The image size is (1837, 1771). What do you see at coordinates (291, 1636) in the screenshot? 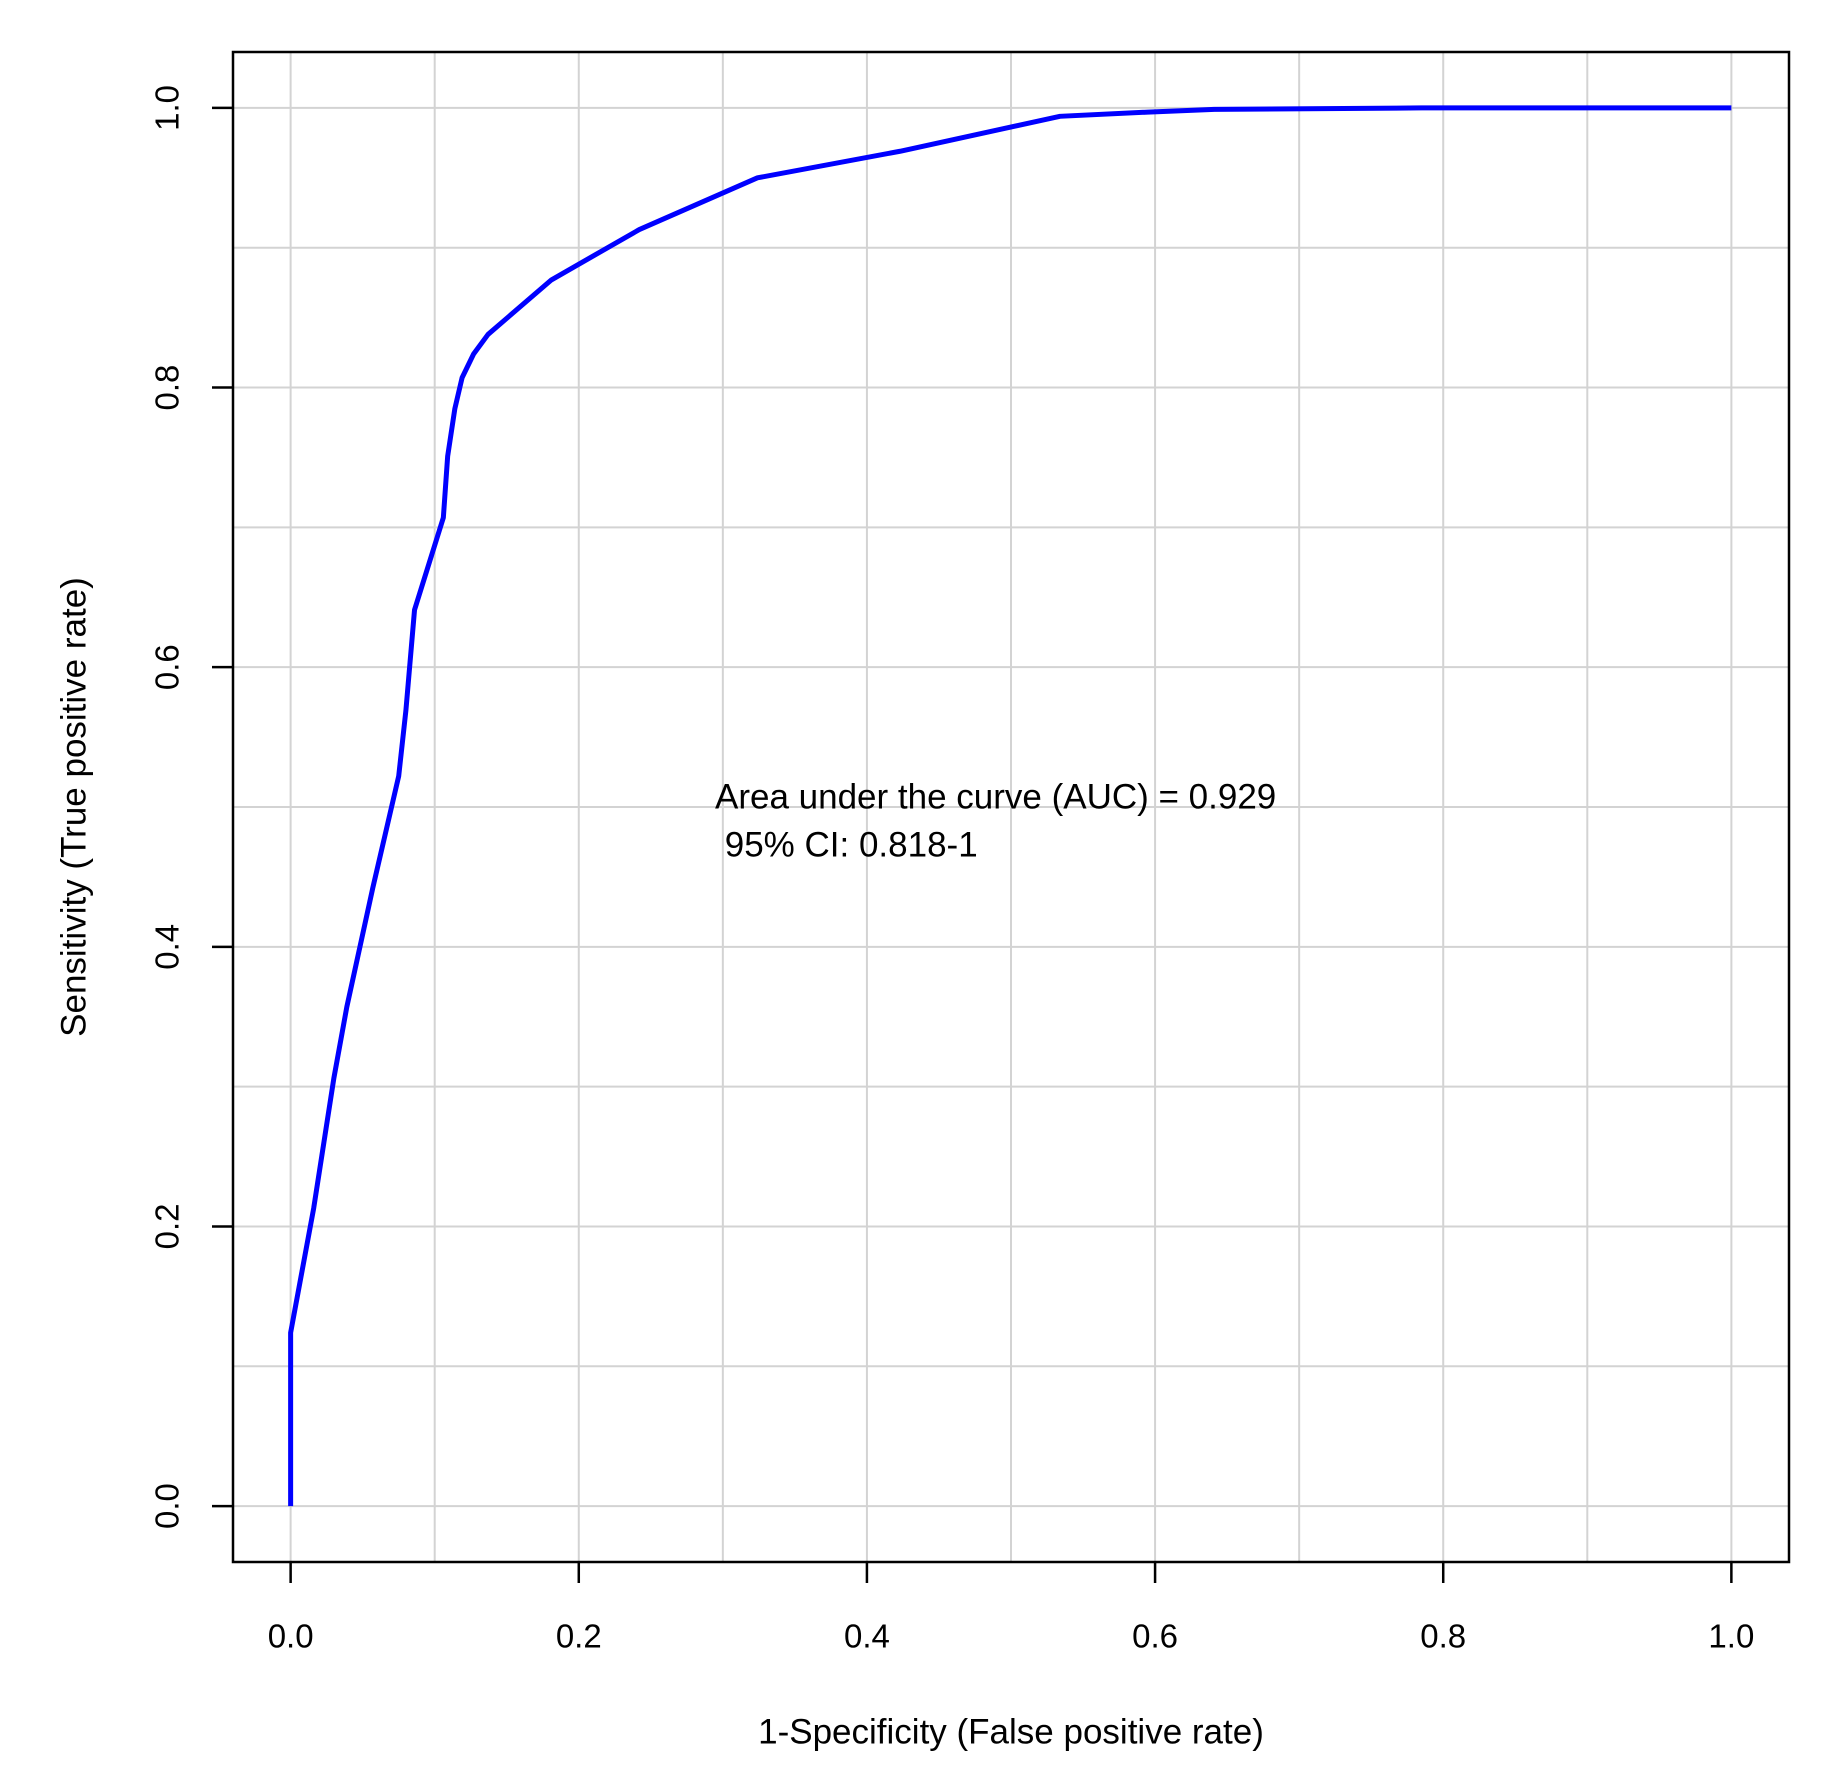
I see `x-tick-label: 0.0` at bounding box center [291, 1636].